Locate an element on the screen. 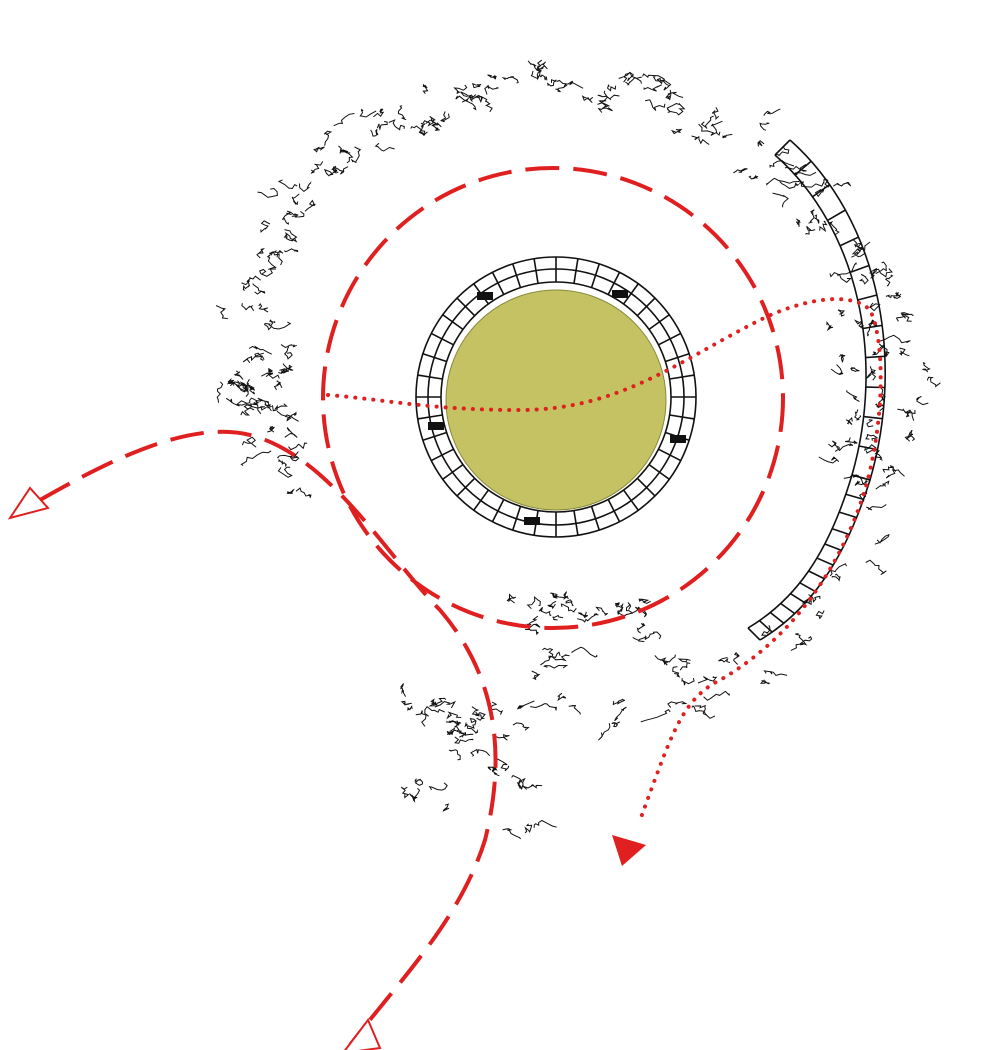  arrow-head is located at coordinates (363, 1034).